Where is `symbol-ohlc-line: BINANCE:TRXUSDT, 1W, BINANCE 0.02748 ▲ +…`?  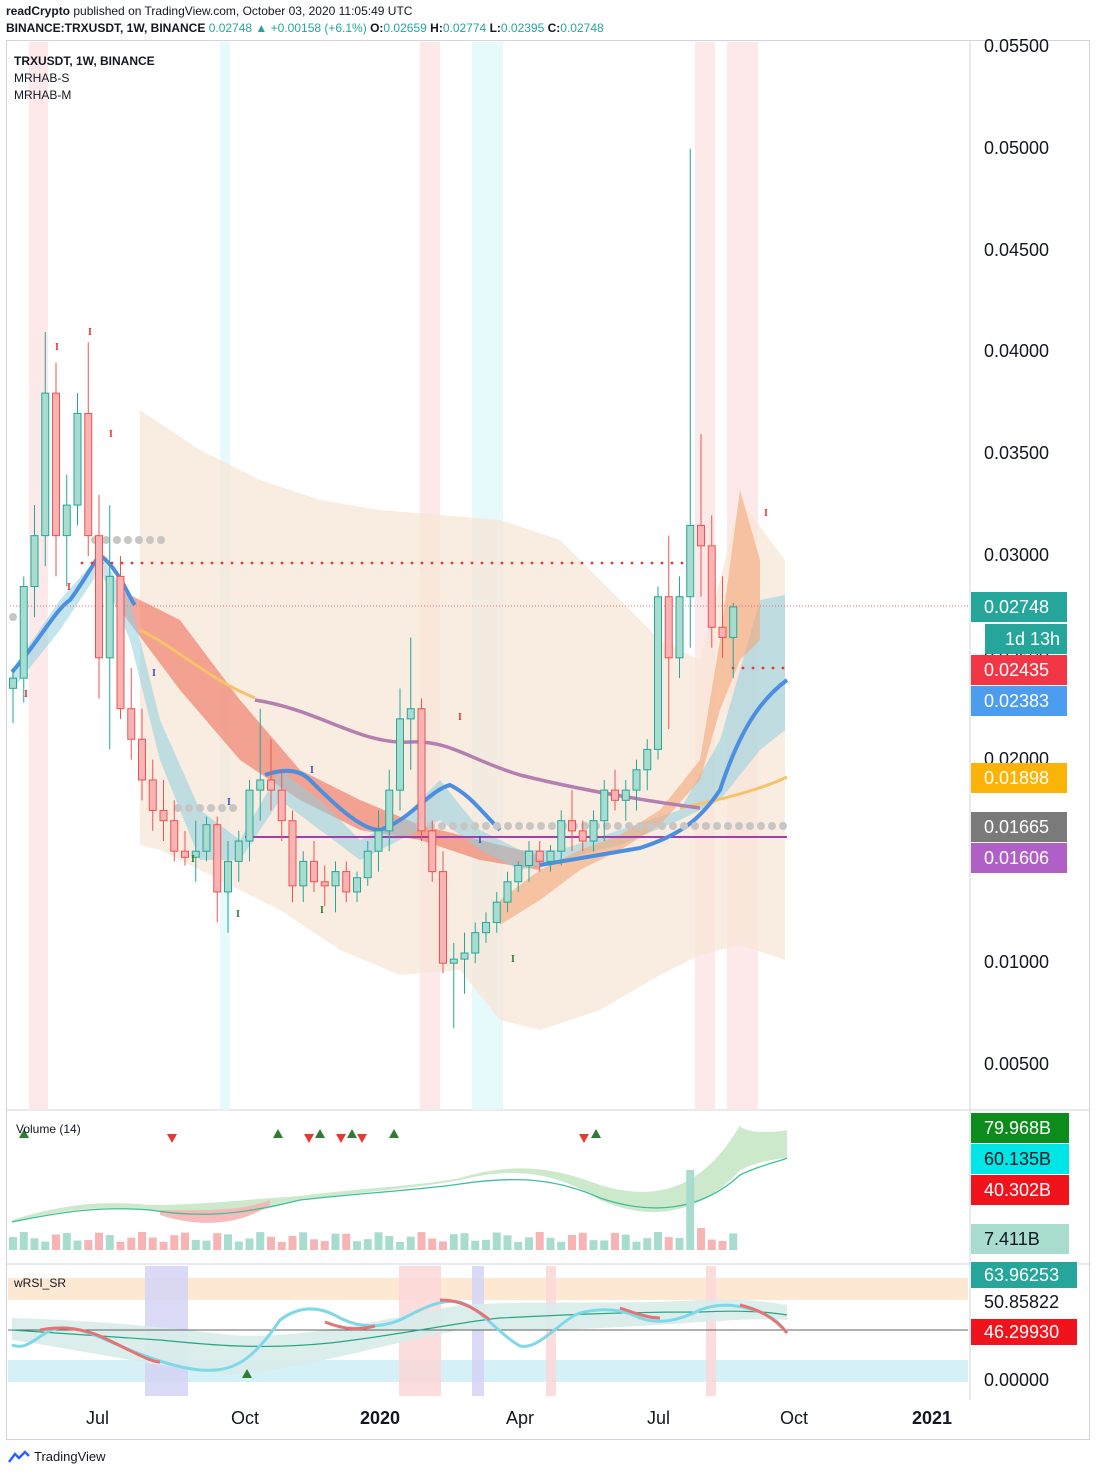
symbol-ohlc-line: BINANCE:TRXUSDT, 1W, BINANCE 0.02748 ▲ +… is located at coordinates (305, 28).